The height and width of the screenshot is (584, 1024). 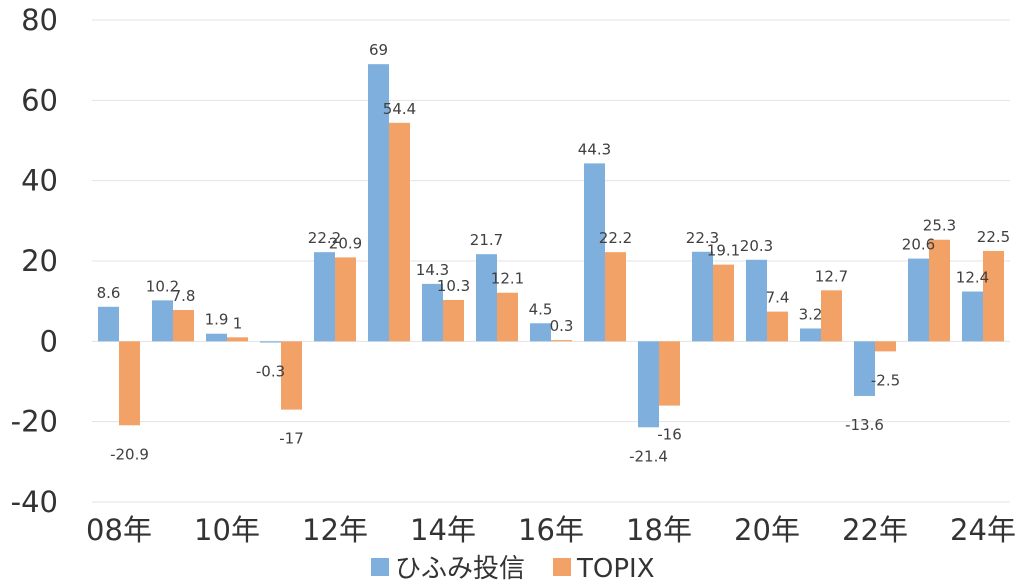 I want to click on x-axis-ticks: 08年 10年 12年 14年 16年 18年 20年 22年 24年, so click(x=551, y=530).